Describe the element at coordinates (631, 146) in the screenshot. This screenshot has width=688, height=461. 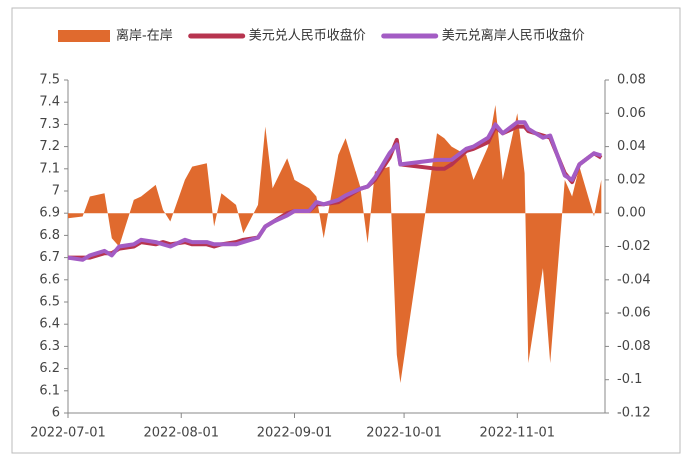
I see `y2-tick-label: 0.04` at that location.